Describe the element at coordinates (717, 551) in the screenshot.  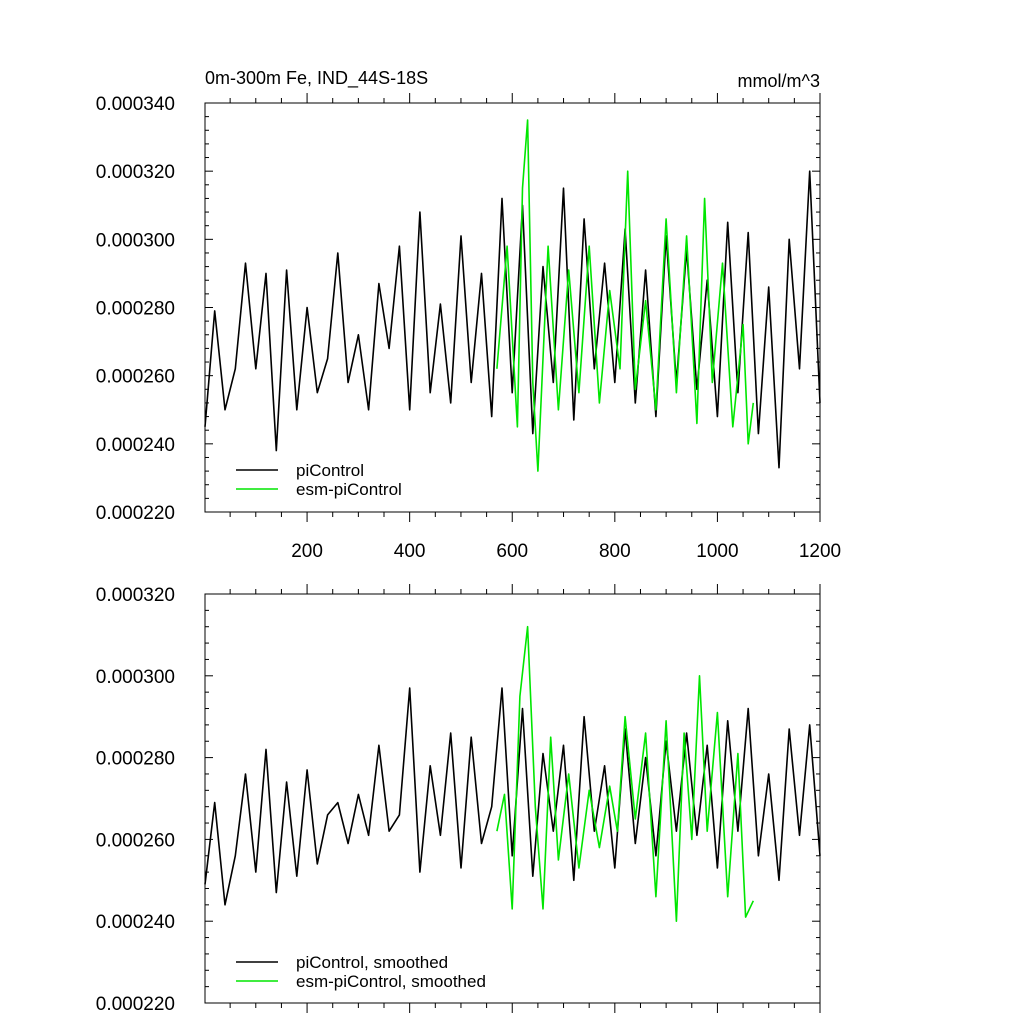
I see `x-tick-label: 1000` at that location.